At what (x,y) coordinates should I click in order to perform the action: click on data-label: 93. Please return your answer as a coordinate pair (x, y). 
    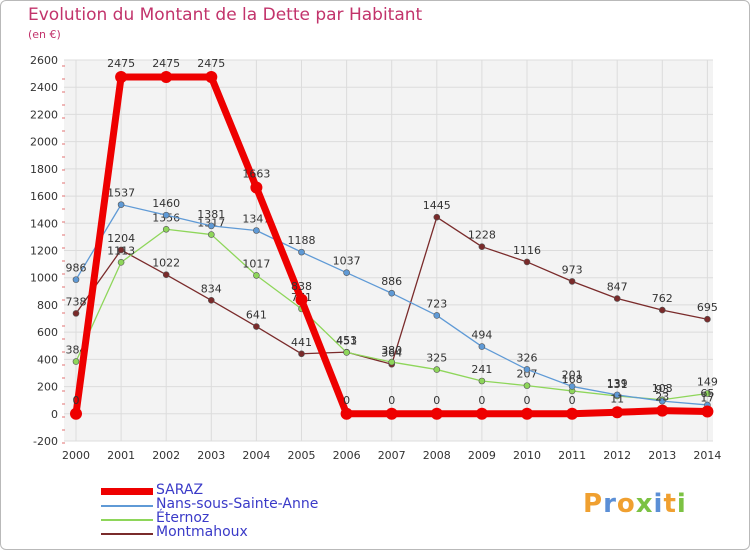
    Looking at the image, I should click on (662, 389).